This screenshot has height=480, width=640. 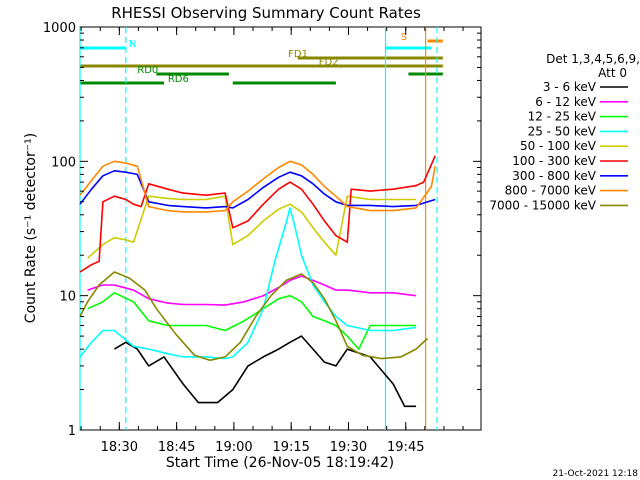 What do you see at coordinates (178, 79) in the screenshot?
I see `flag-bar-label: RD6` at bounding box center [178, 79].